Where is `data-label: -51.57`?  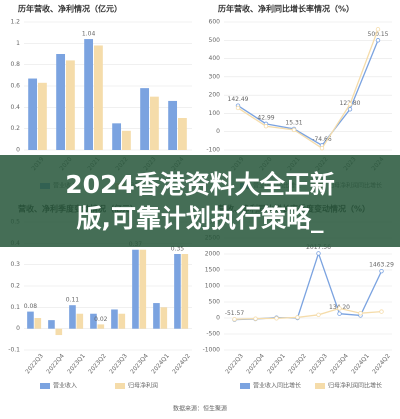
data-label: -51.57 is located at coordinates (235, 313).